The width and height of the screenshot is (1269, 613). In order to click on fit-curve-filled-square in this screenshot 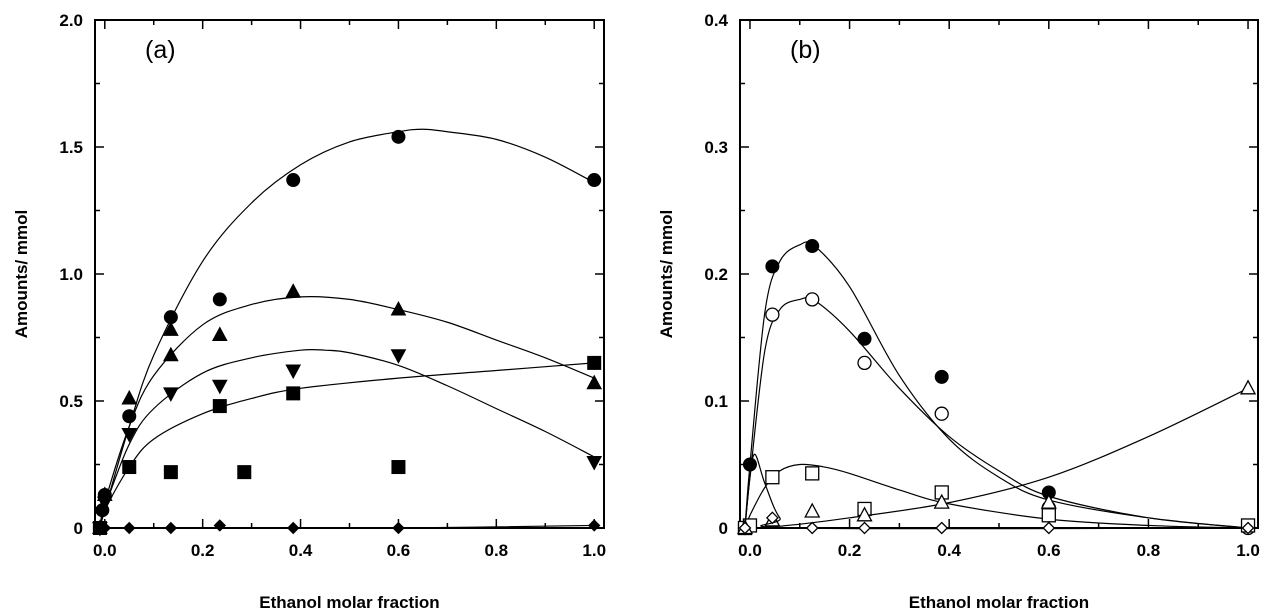, I will do `click(347, 445)`.